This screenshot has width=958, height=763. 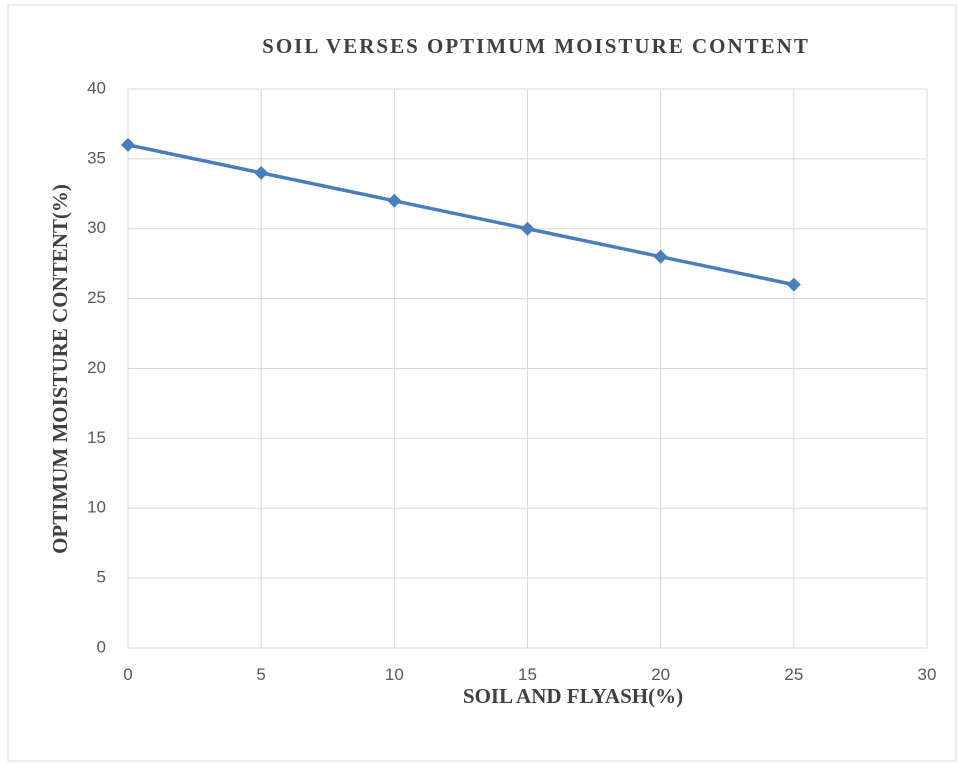 What do you see at coordinates (101, 577) in the screenshot?
I see `y-tick-label: 5` at bounding box center [101, 577].